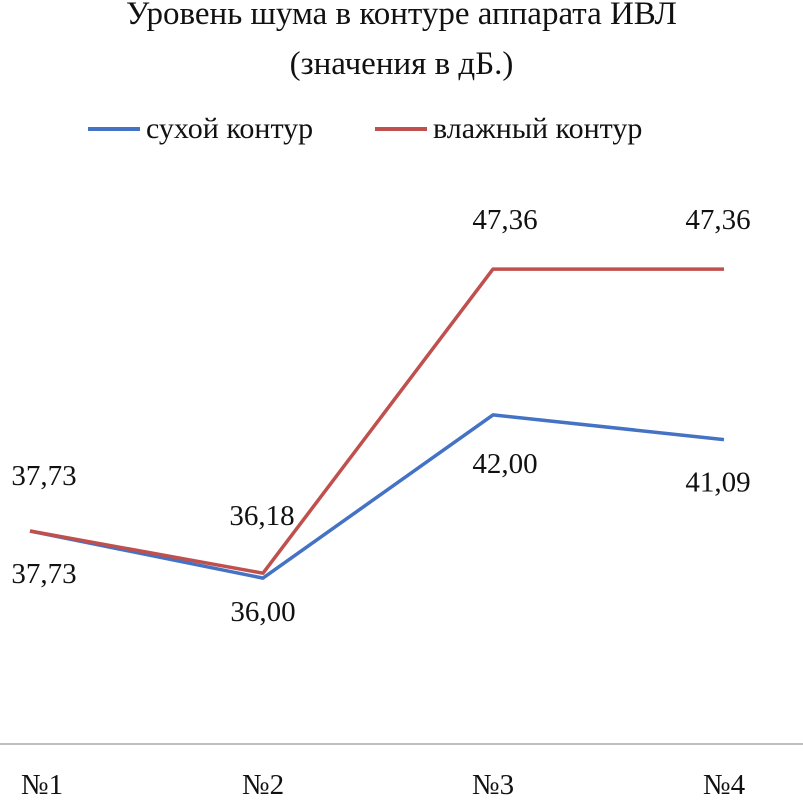  What do you see at coordinates (261, 516) in the screenshot?
I see `data-label-wet-2: 36,18` at bounding box center [261, 516].